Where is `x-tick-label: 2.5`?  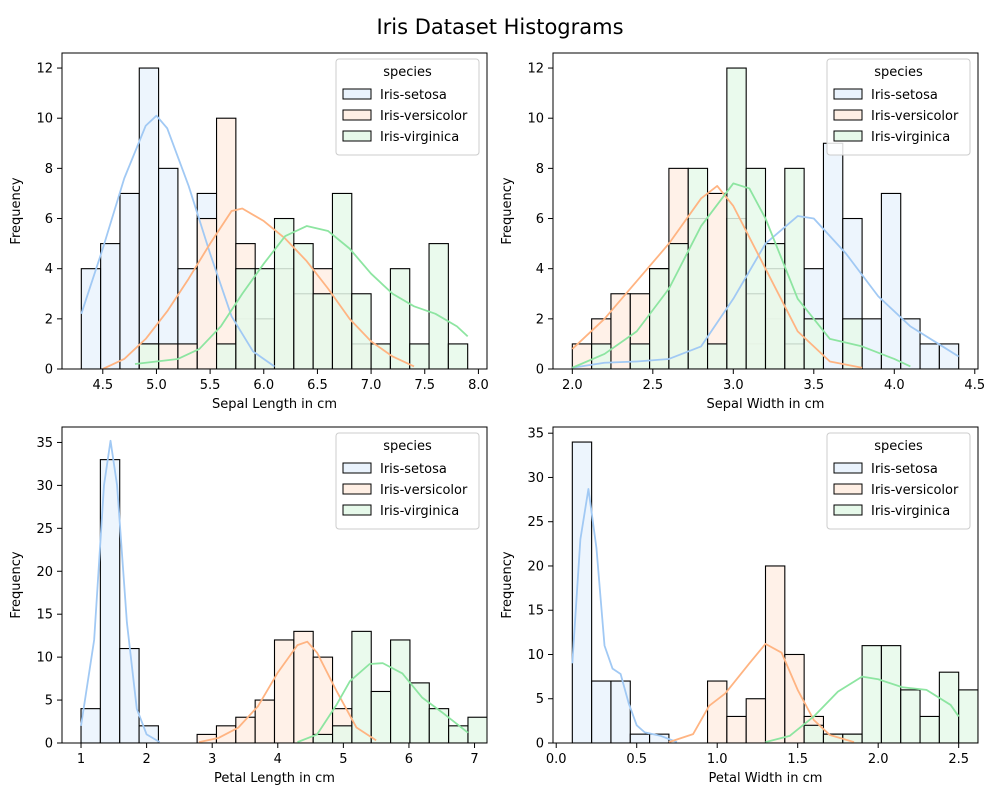
x-tick-label: 2.5 is located at coordinates (652, 385).